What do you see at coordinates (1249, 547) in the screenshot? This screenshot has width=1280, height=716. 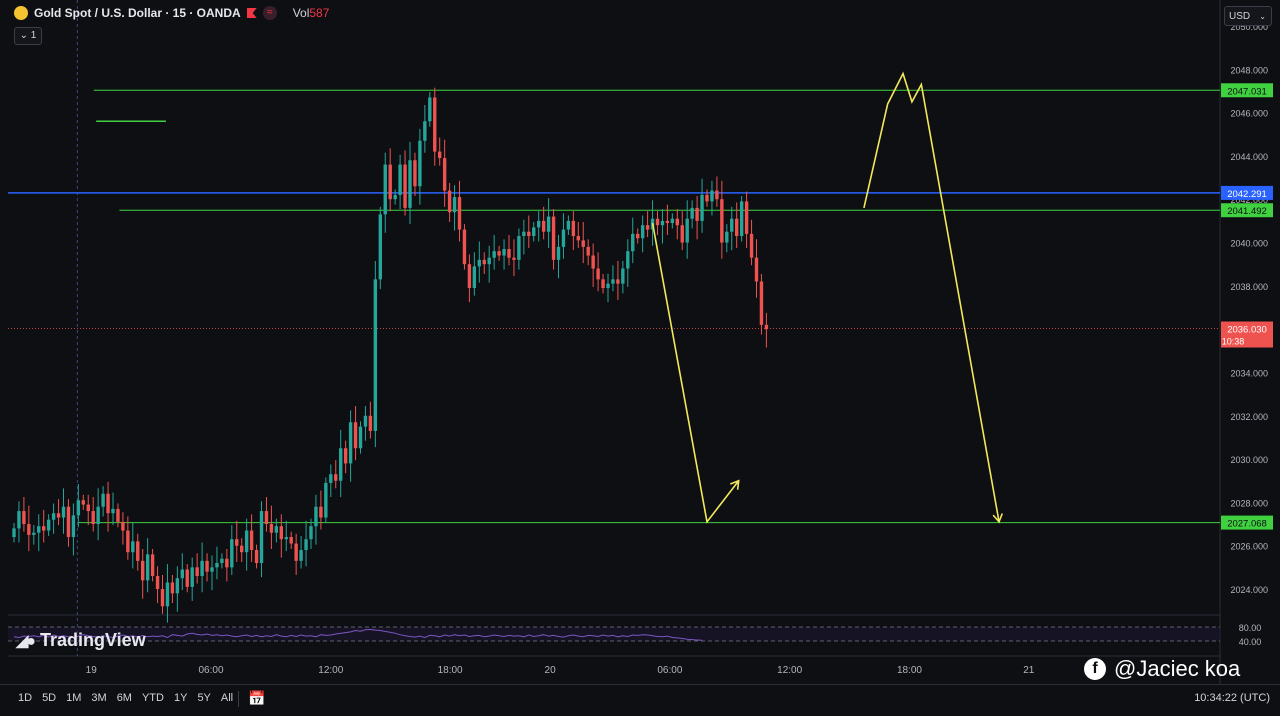 I see `y-tick-label: 2026.000` at bounding box center [1249, 547].